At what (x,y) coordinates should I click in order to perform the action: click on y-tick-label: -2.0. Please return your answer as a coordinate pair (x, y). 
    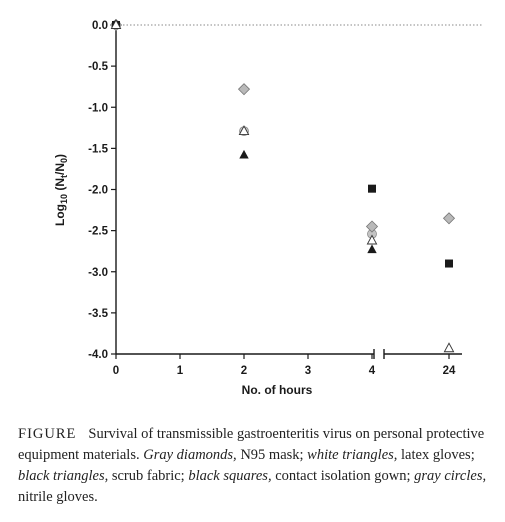
    Looking at the image, I should click on (98, 191).